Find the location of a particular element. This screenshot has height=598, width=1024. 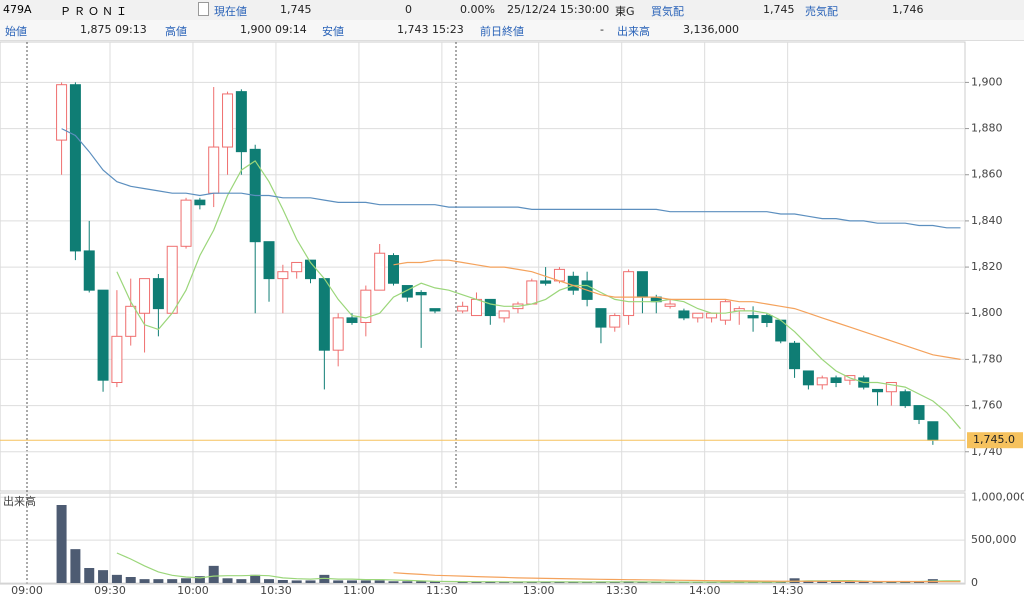

y-tick-label: 1,820 is located at coordinates (987, 266).